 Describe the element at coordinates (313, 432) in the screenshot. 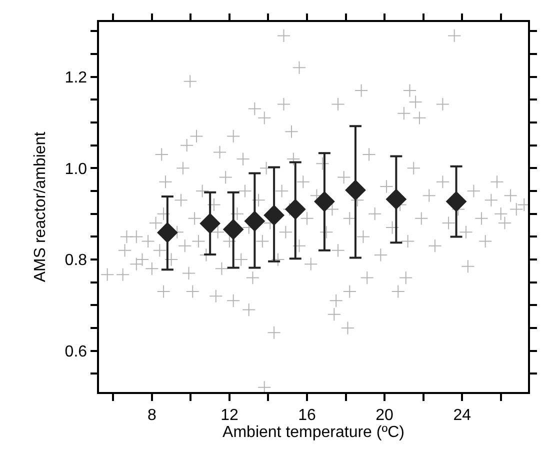

I see `x-axis-title: Ambient temperature (ºC)` at that location.